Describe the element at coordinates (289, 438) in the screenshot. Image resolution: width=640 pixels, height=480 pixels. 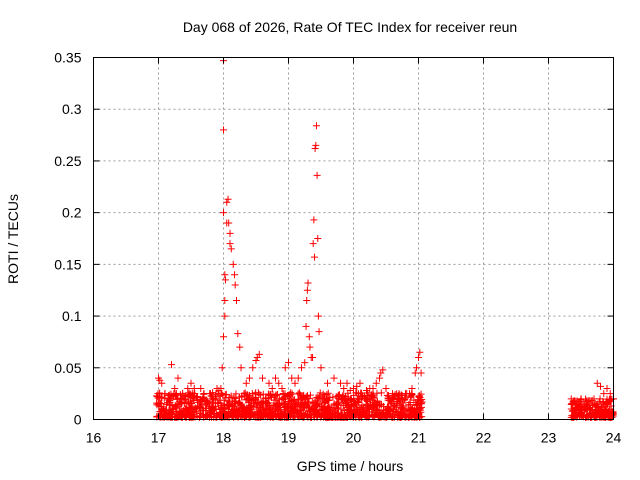
I see `x-tick-label: 19` at that location.